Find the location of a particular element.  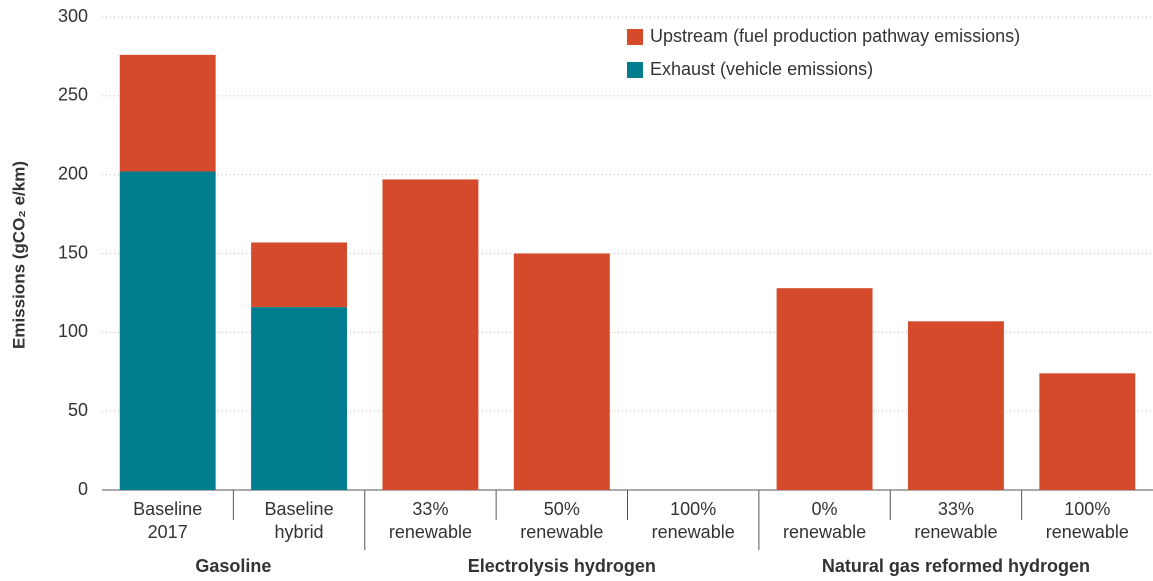

y-tick-label: 0 is located at coordinates (83, 489).